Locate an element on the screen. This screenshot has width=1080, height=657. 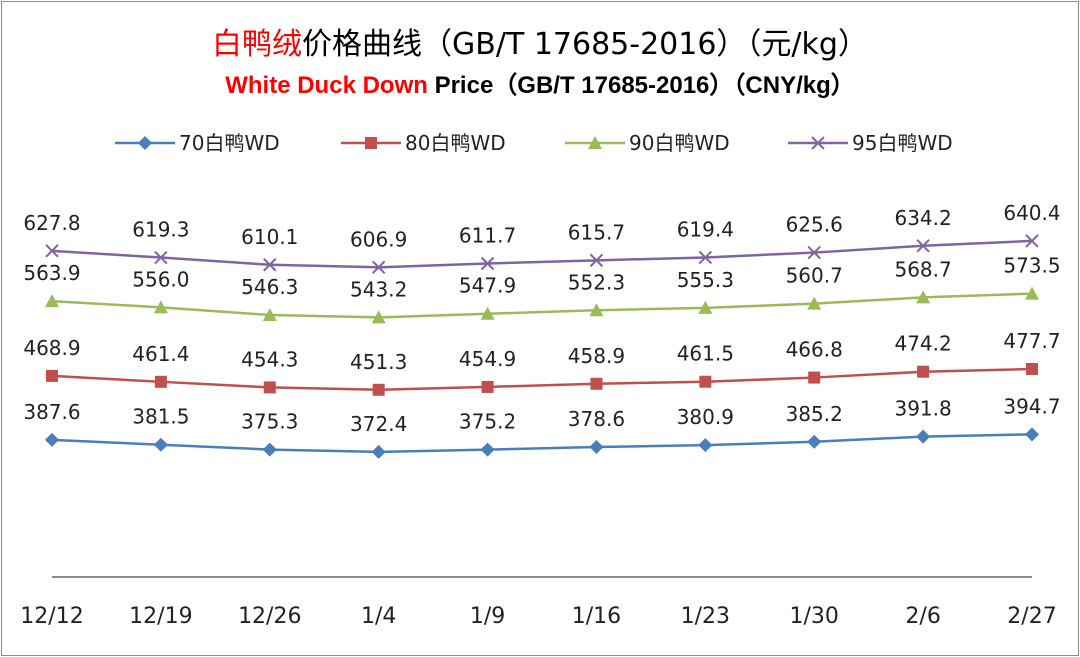
legend-item: 90白鸭WD is located at coordinates (647, 143).